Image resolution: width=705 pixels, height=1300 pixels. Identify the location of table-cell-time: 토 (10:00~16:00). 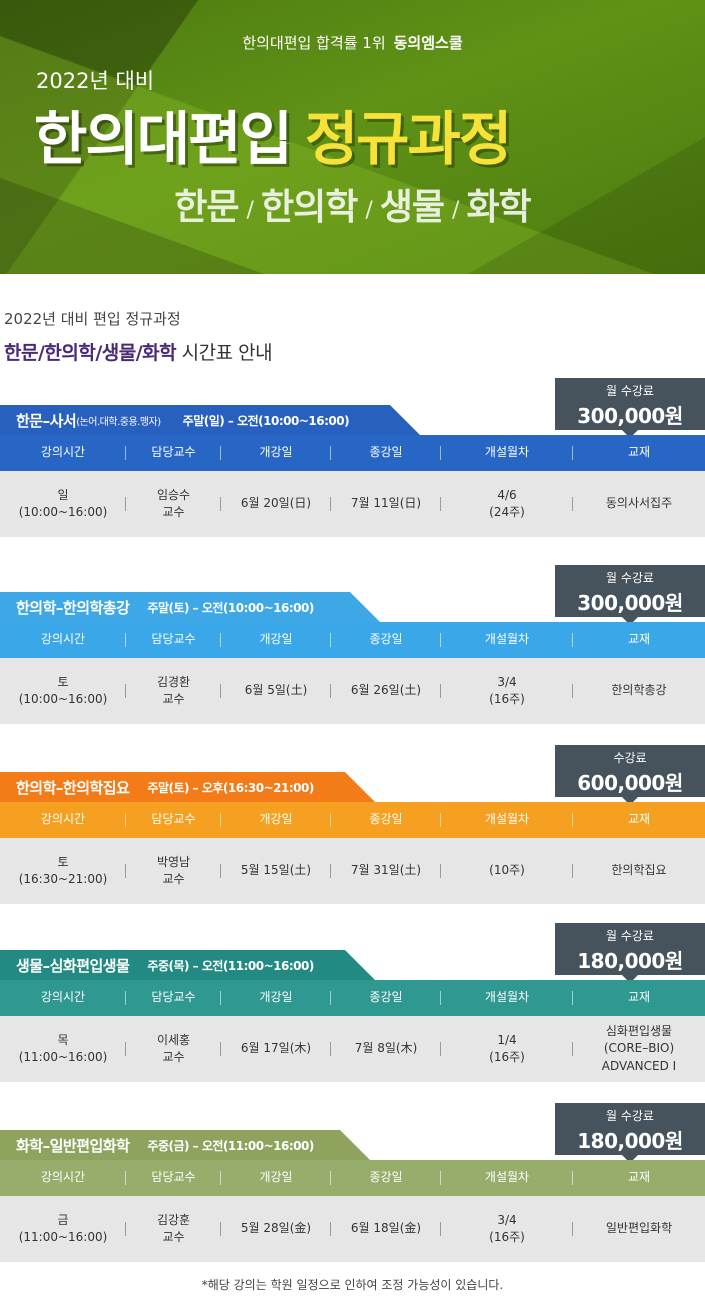
(63, 691).